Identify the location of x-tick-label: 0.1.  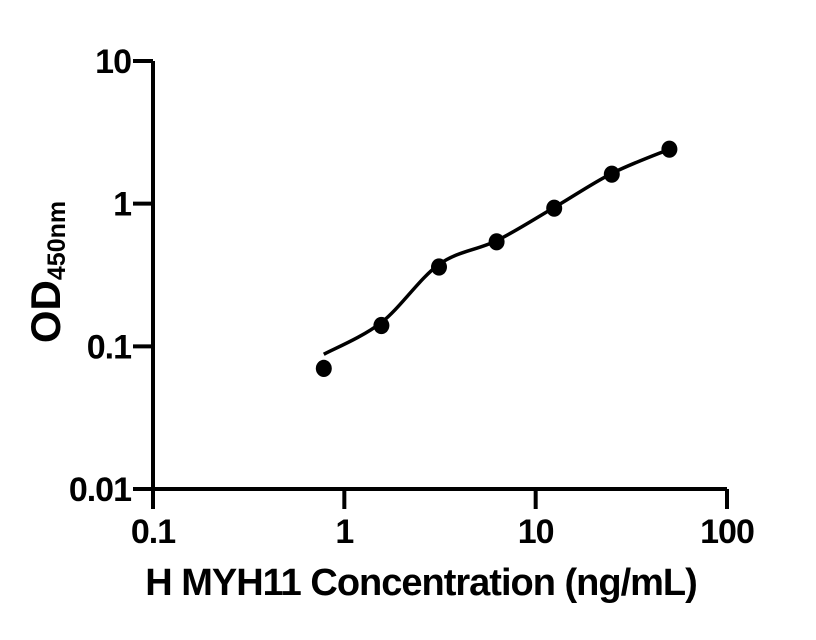
(153, 532).